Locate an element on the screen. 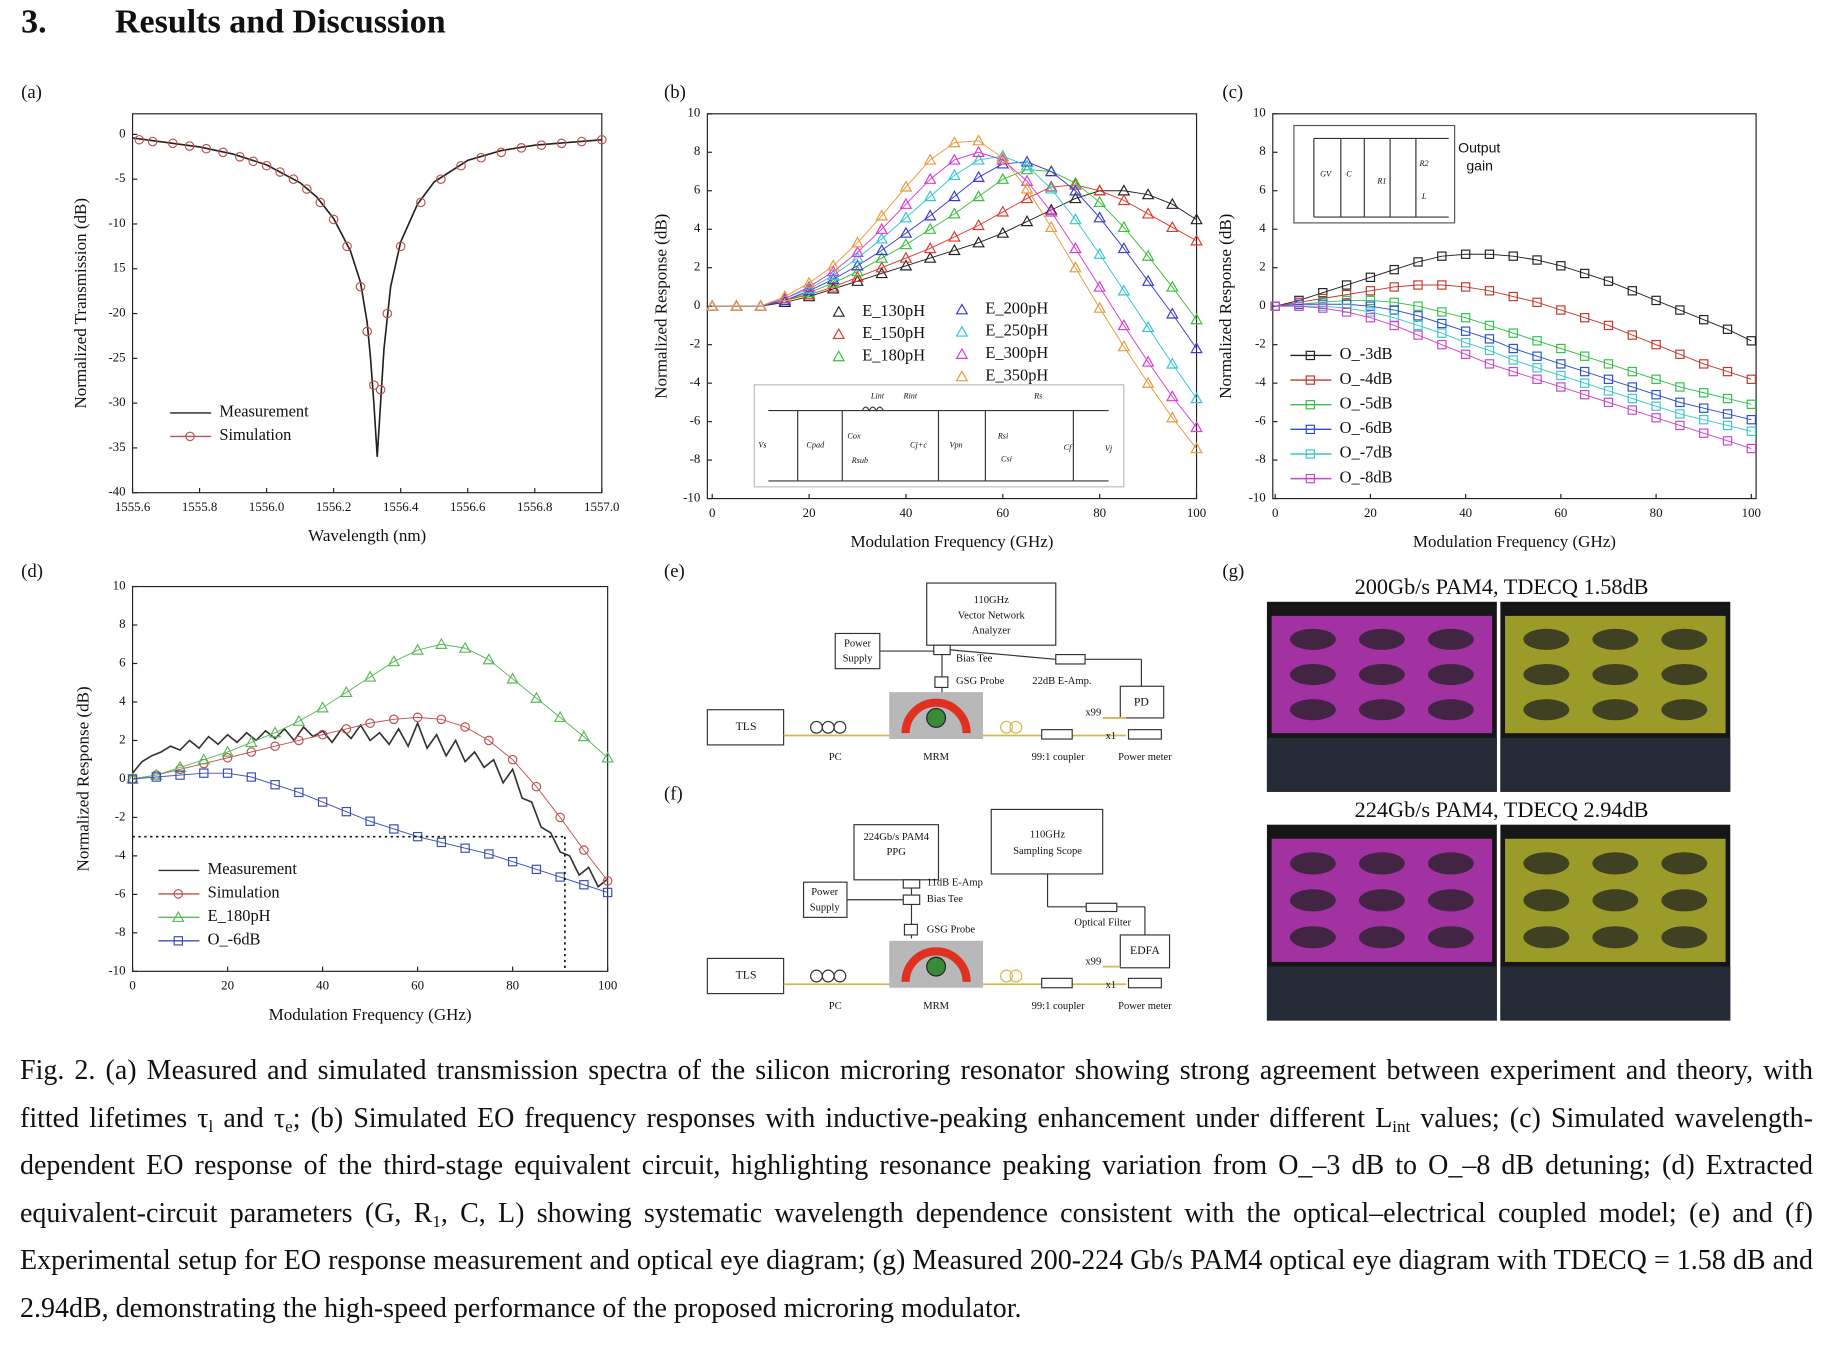 The width and height of the screenshot is (1830, 1369). y-tick-label: -2 is located at coordinates (120, 816).